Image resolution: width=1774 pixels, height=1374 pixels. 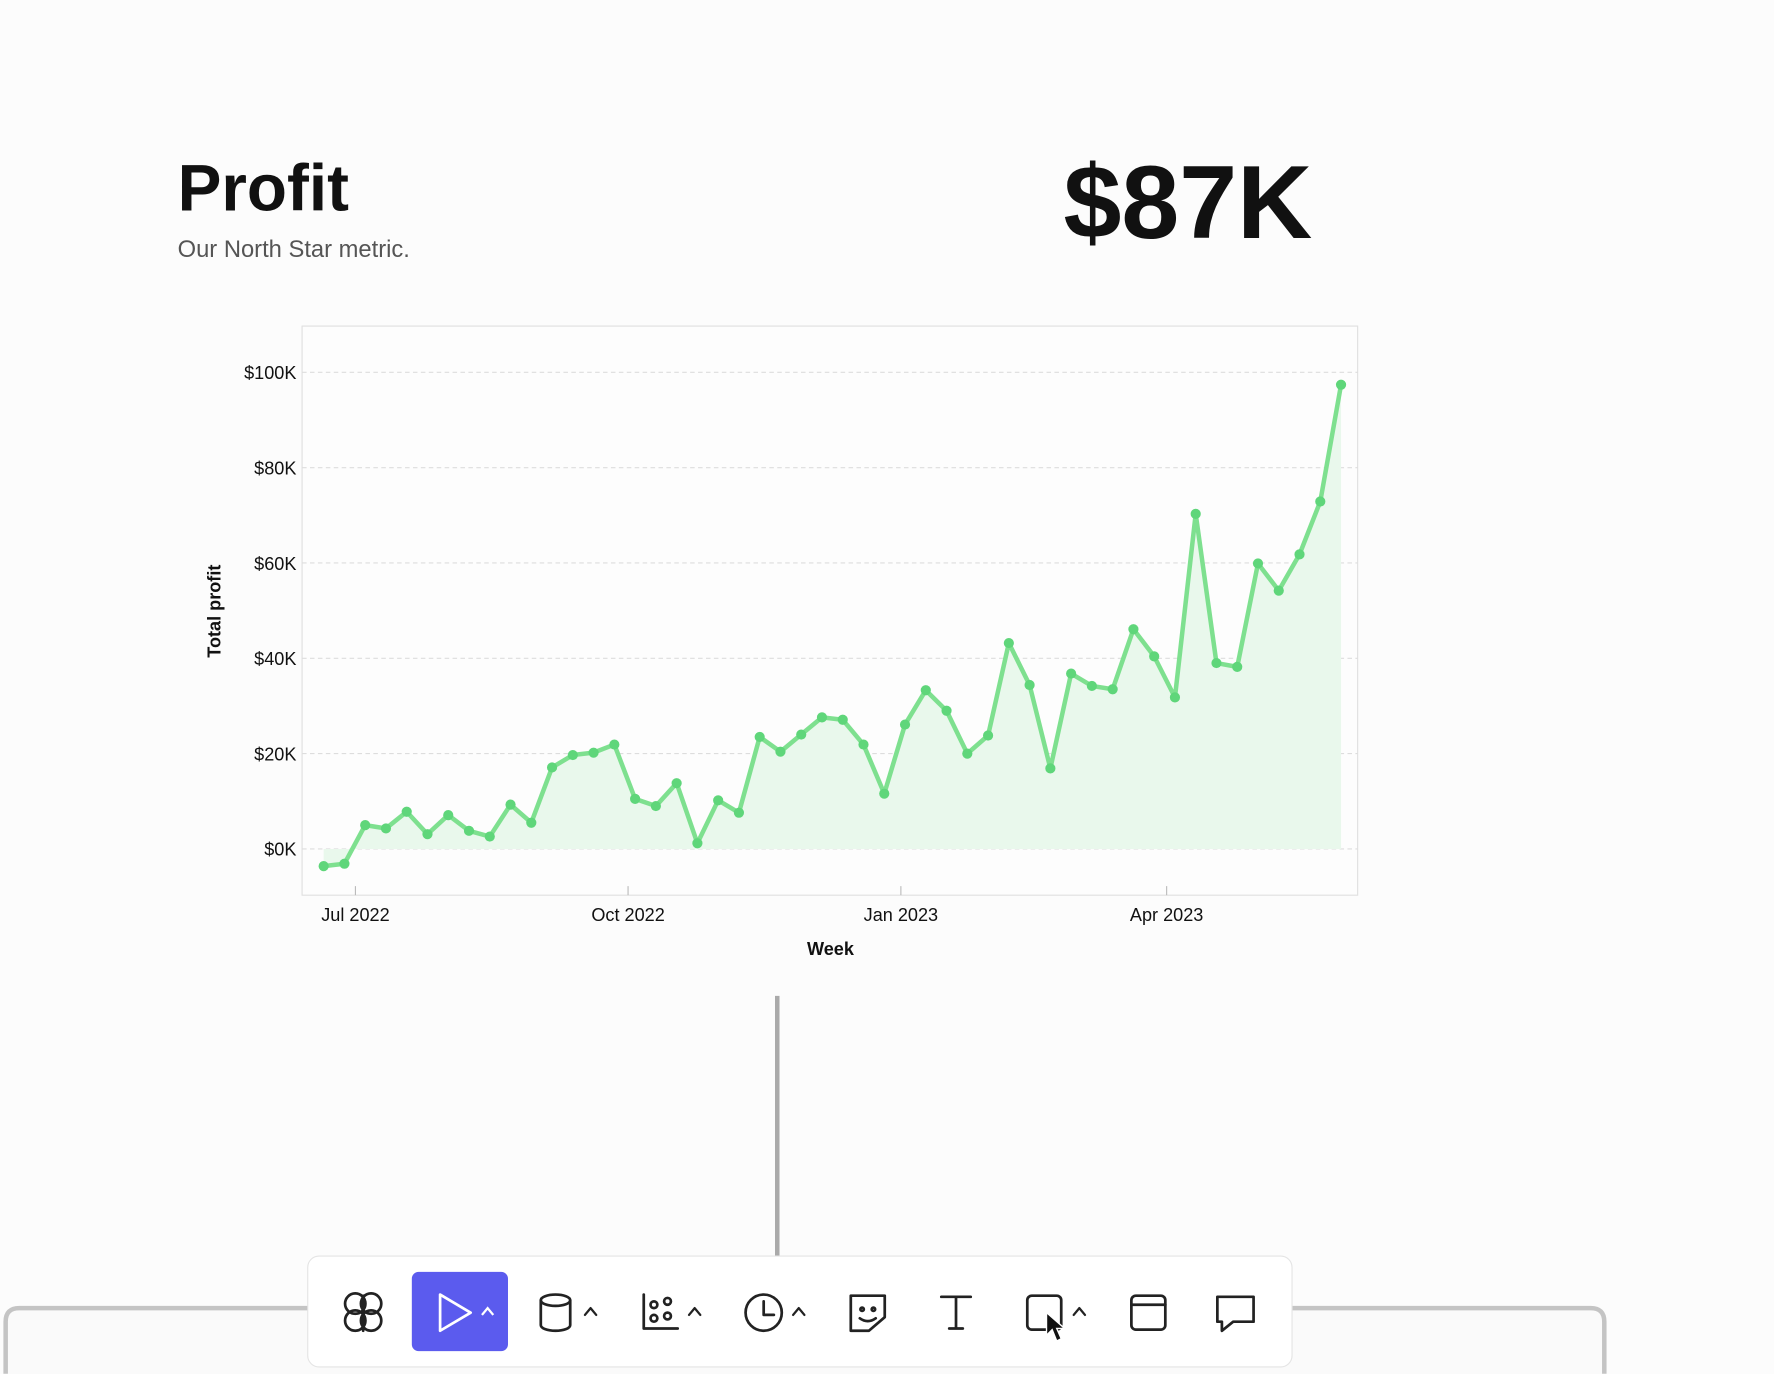 What do you see at coordinates (275, 564) in the screenshot?
I see `y-tick-label: $60K` at bounding box center [275, 564].